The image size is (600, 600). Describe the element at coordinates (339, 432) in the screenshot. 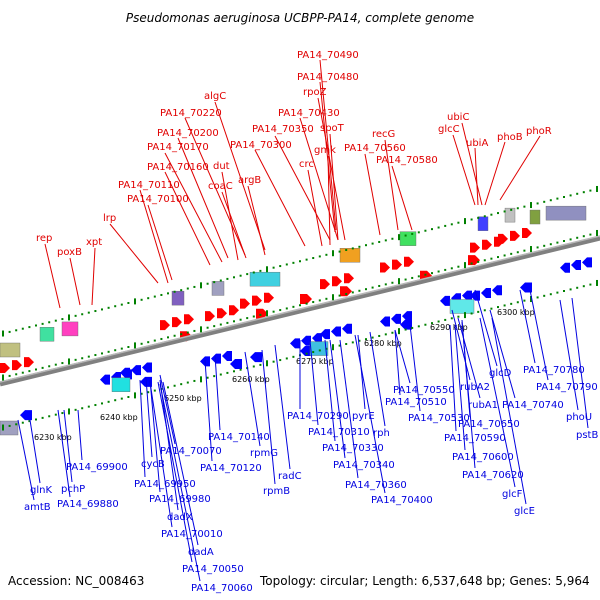

I see `gene-label: PA14_70310` at that location.